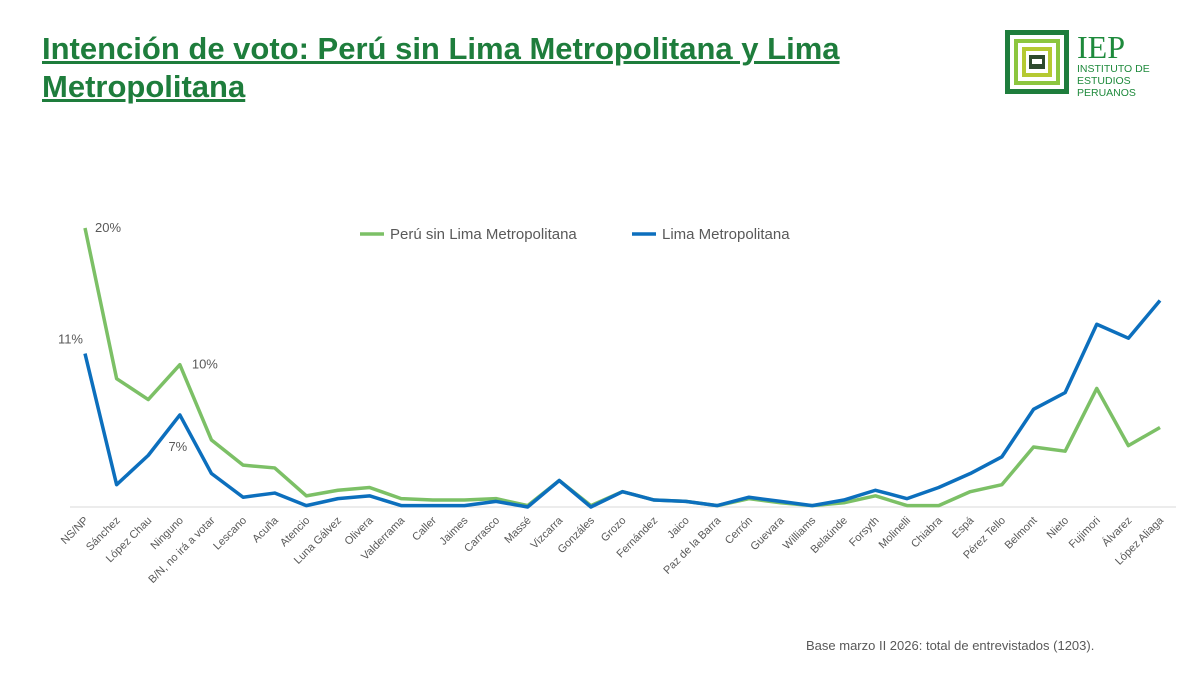 The height and width of the screenshot is (673, 1199). I want to click on x-tick-label: Grozo, so click(614, 530).